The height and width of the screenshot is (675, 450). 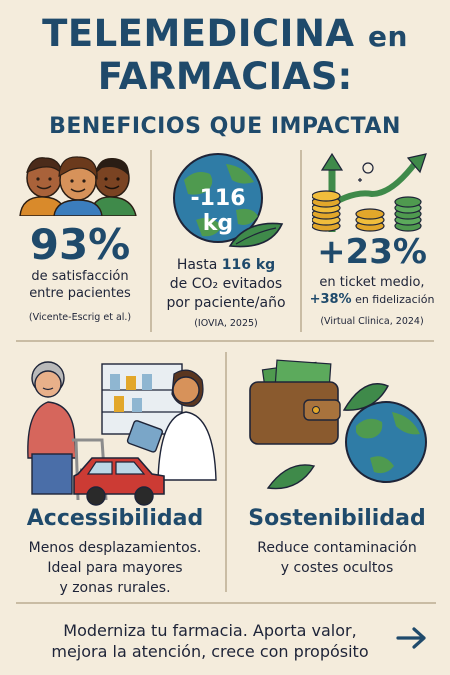 I want to click on feature-accessibility-line2: Ideal para mayores, so click(x=115, y=568).